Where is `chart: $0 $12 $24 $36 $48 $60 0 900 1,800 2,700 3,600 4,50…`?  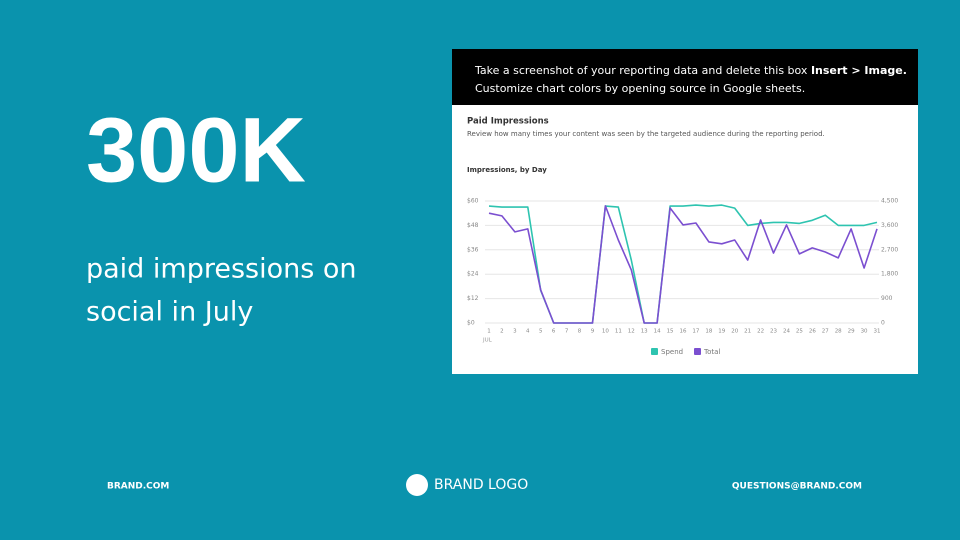 chart: $0 $12 $24 $36 $48 $60 0 900 1,800 2,700 3,600 4,50… is located at coordinates (682, 277).